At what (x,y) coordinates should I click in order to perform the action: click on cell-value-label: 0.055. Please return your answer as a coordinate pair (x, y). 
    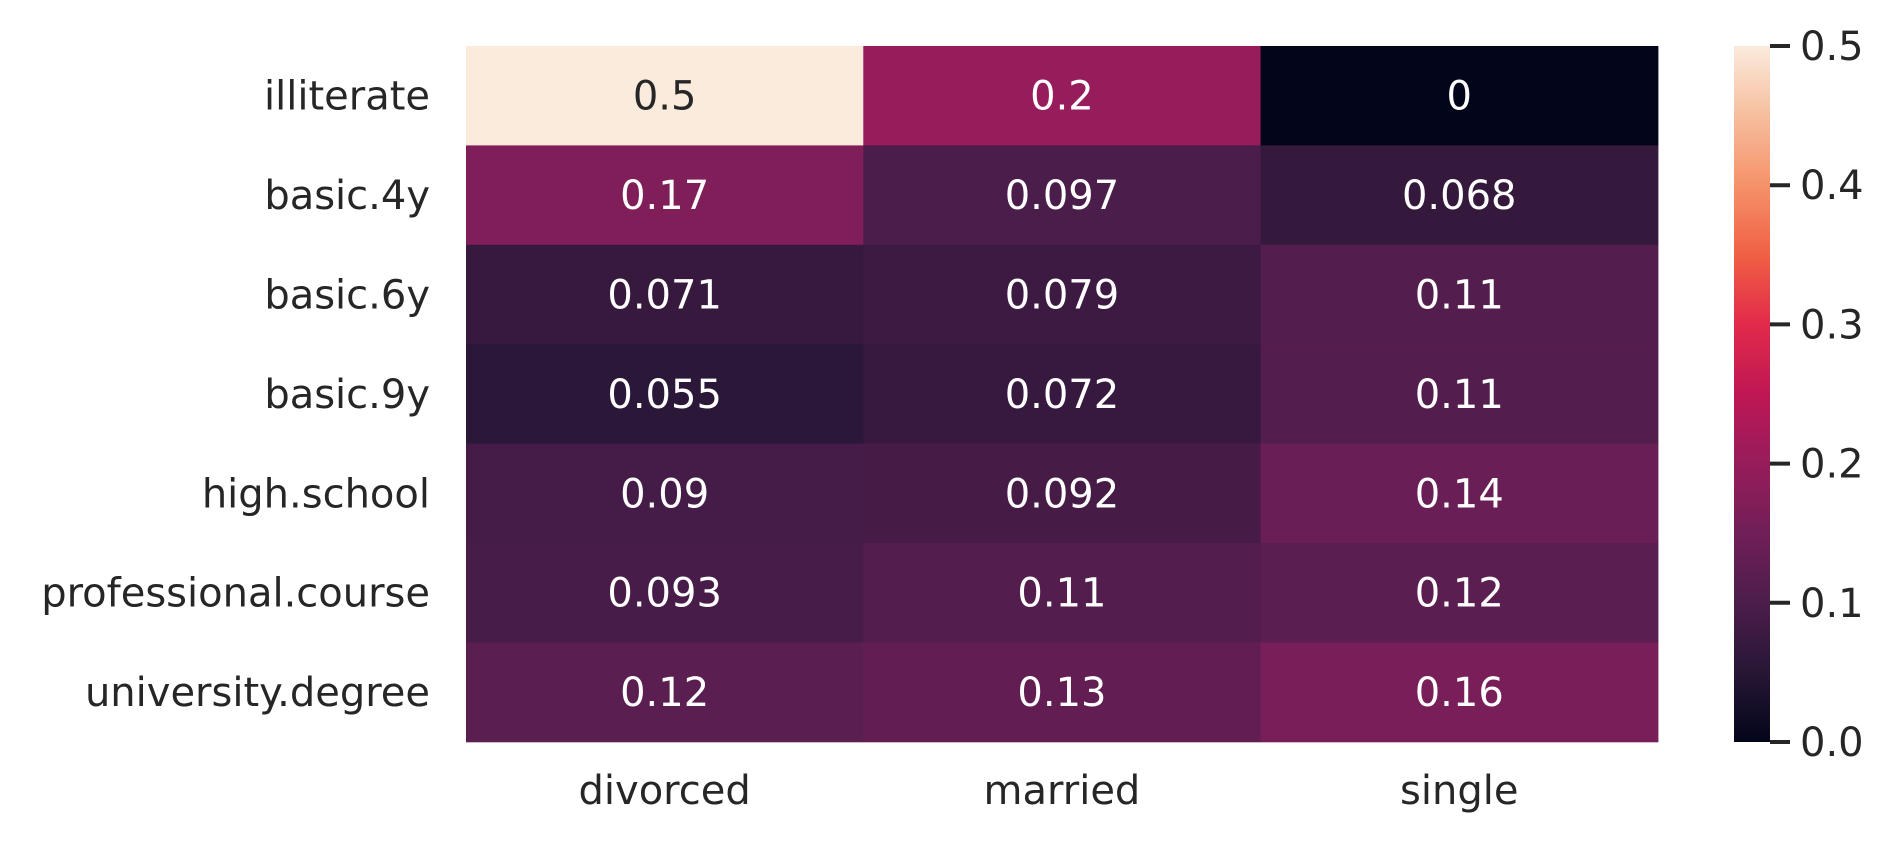
    Looking at the image, I should click on (664, 395).